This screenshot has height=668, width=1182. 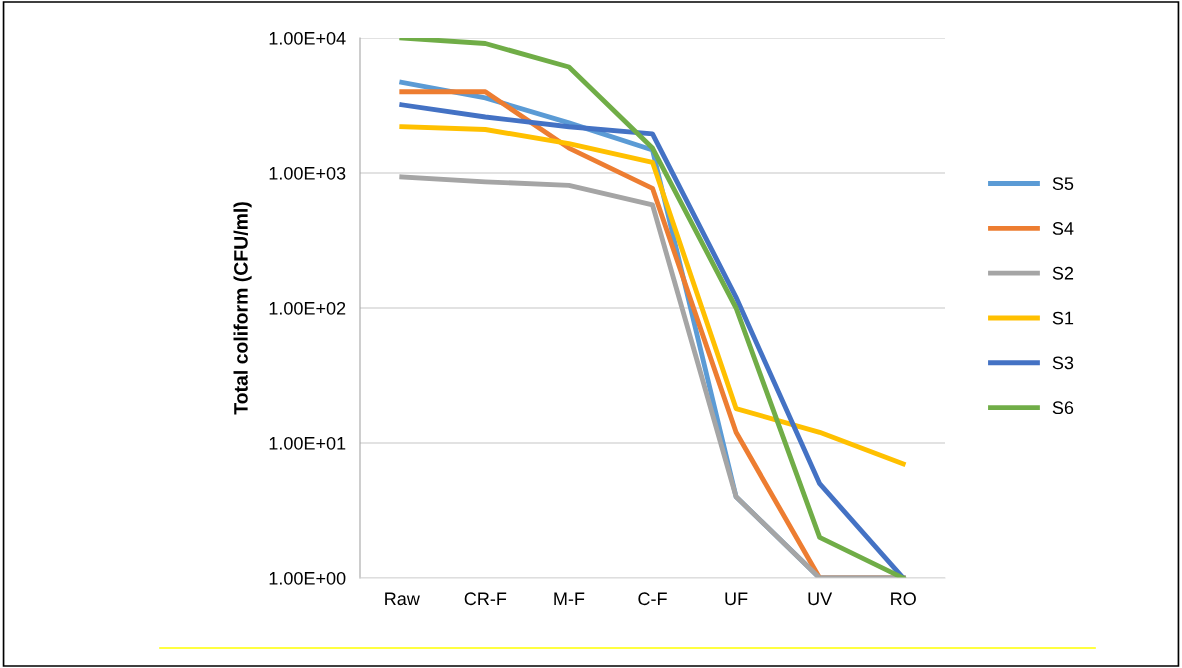 What do you see at coordinates (736, 599) in the screenshot?
I see `x-tick-label: UF` at bounding box center [736, 599].